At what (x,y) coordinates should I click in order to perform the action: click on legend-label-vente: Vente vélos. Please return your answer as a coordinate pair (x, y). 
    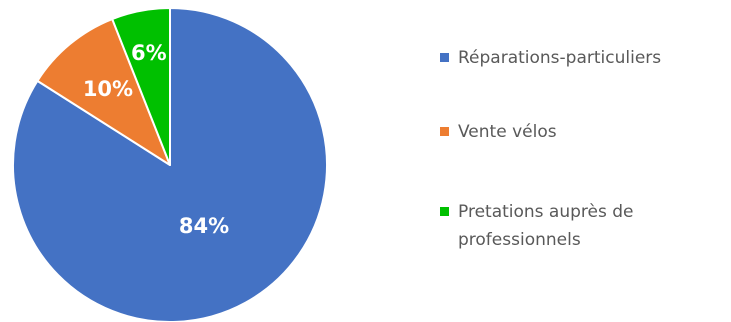
    Looking at the image, I should click on (507, 132).